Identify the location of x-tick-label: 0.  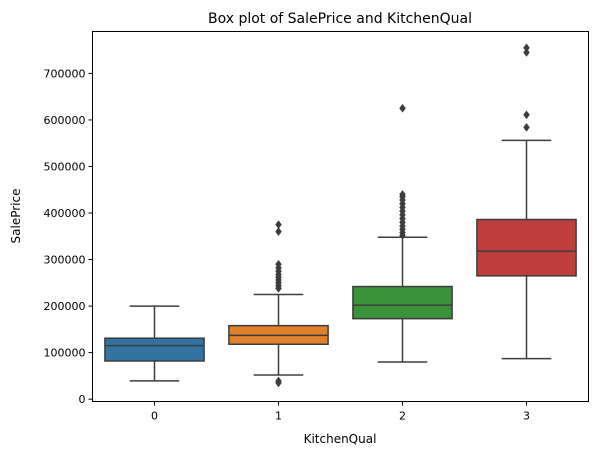
(154, 416).